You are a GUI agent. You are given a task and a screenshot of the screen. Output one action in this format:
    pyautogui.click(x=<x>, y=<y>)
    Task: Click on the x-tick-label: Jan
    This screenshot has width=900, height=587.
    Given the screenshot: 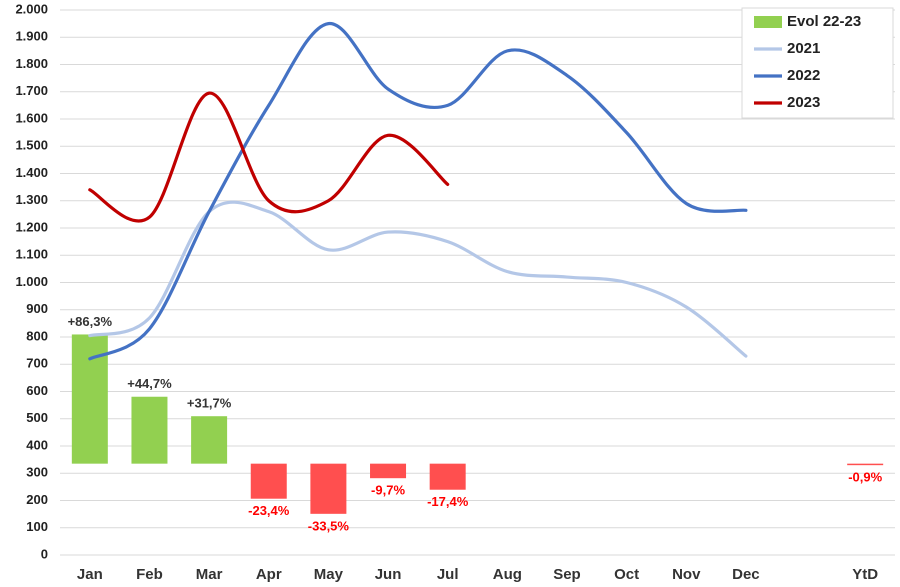 What is the action you would take?
    pyautogui.click(x=90, y=574)
    